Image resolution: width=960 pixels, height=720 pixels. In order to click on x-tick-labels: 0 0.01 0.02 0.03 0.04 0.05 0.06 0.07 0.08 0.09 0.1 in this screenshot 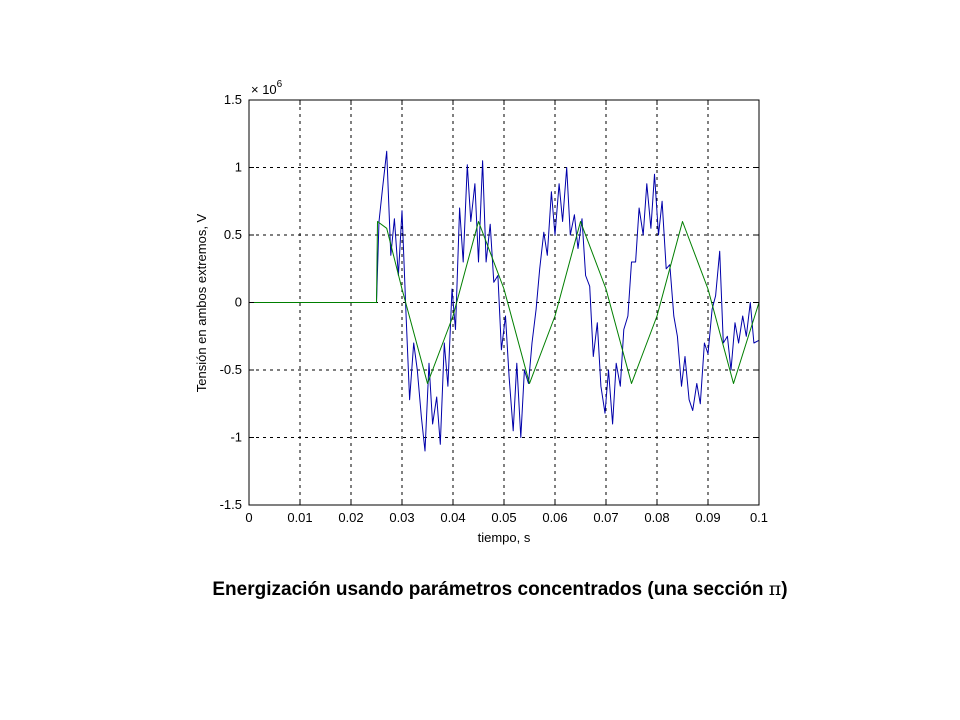, I will do `click(506, 517)`.